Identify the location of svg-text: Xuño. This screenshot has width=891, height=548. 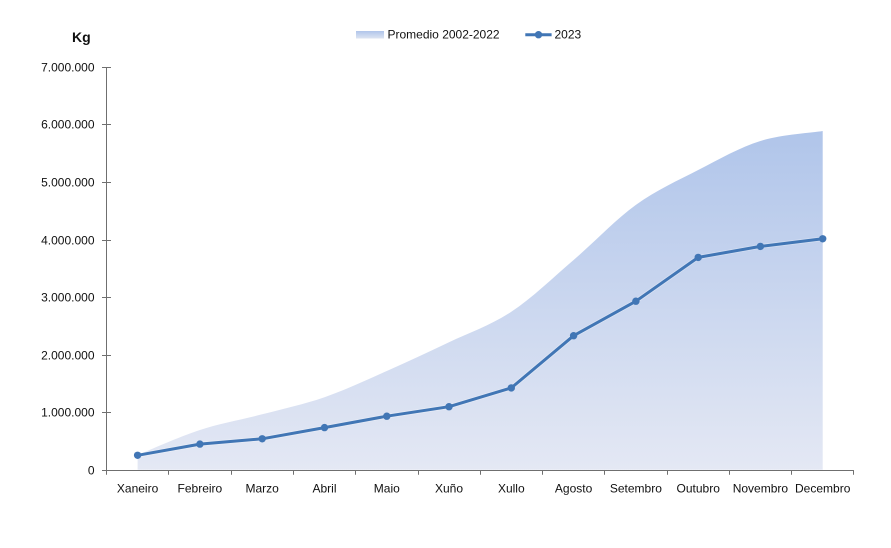
(449, 489).